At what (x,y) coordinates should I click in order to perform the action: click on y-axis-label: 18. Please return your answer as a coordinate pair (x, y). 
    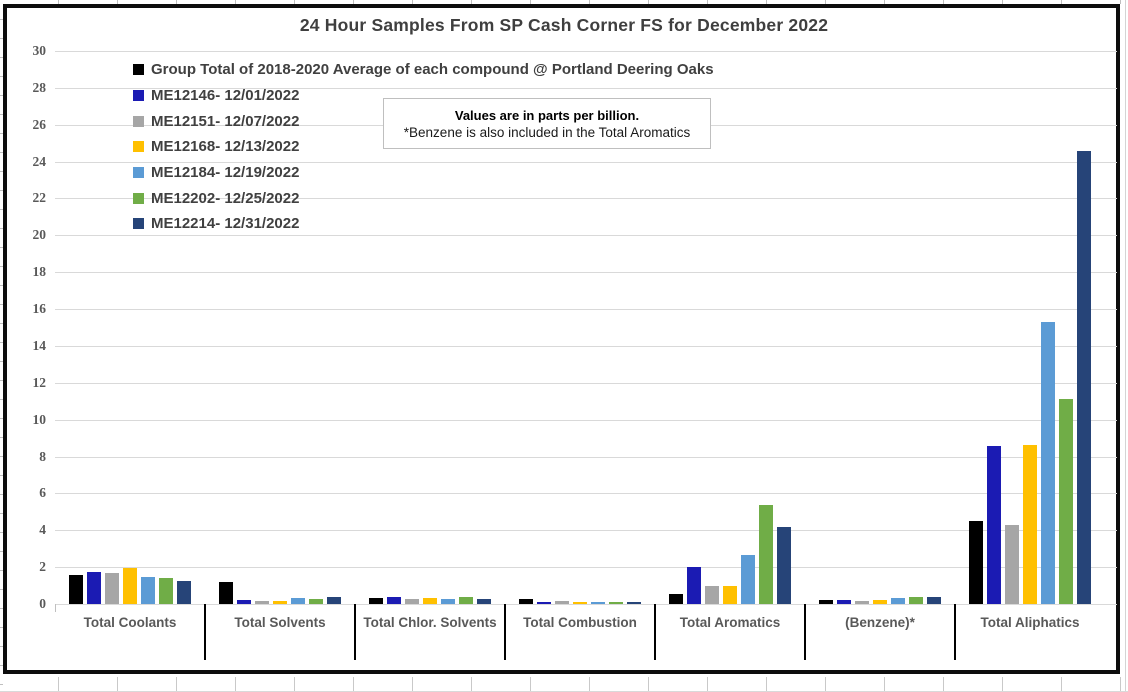
    Looking at the image, I should click on (39, 272).